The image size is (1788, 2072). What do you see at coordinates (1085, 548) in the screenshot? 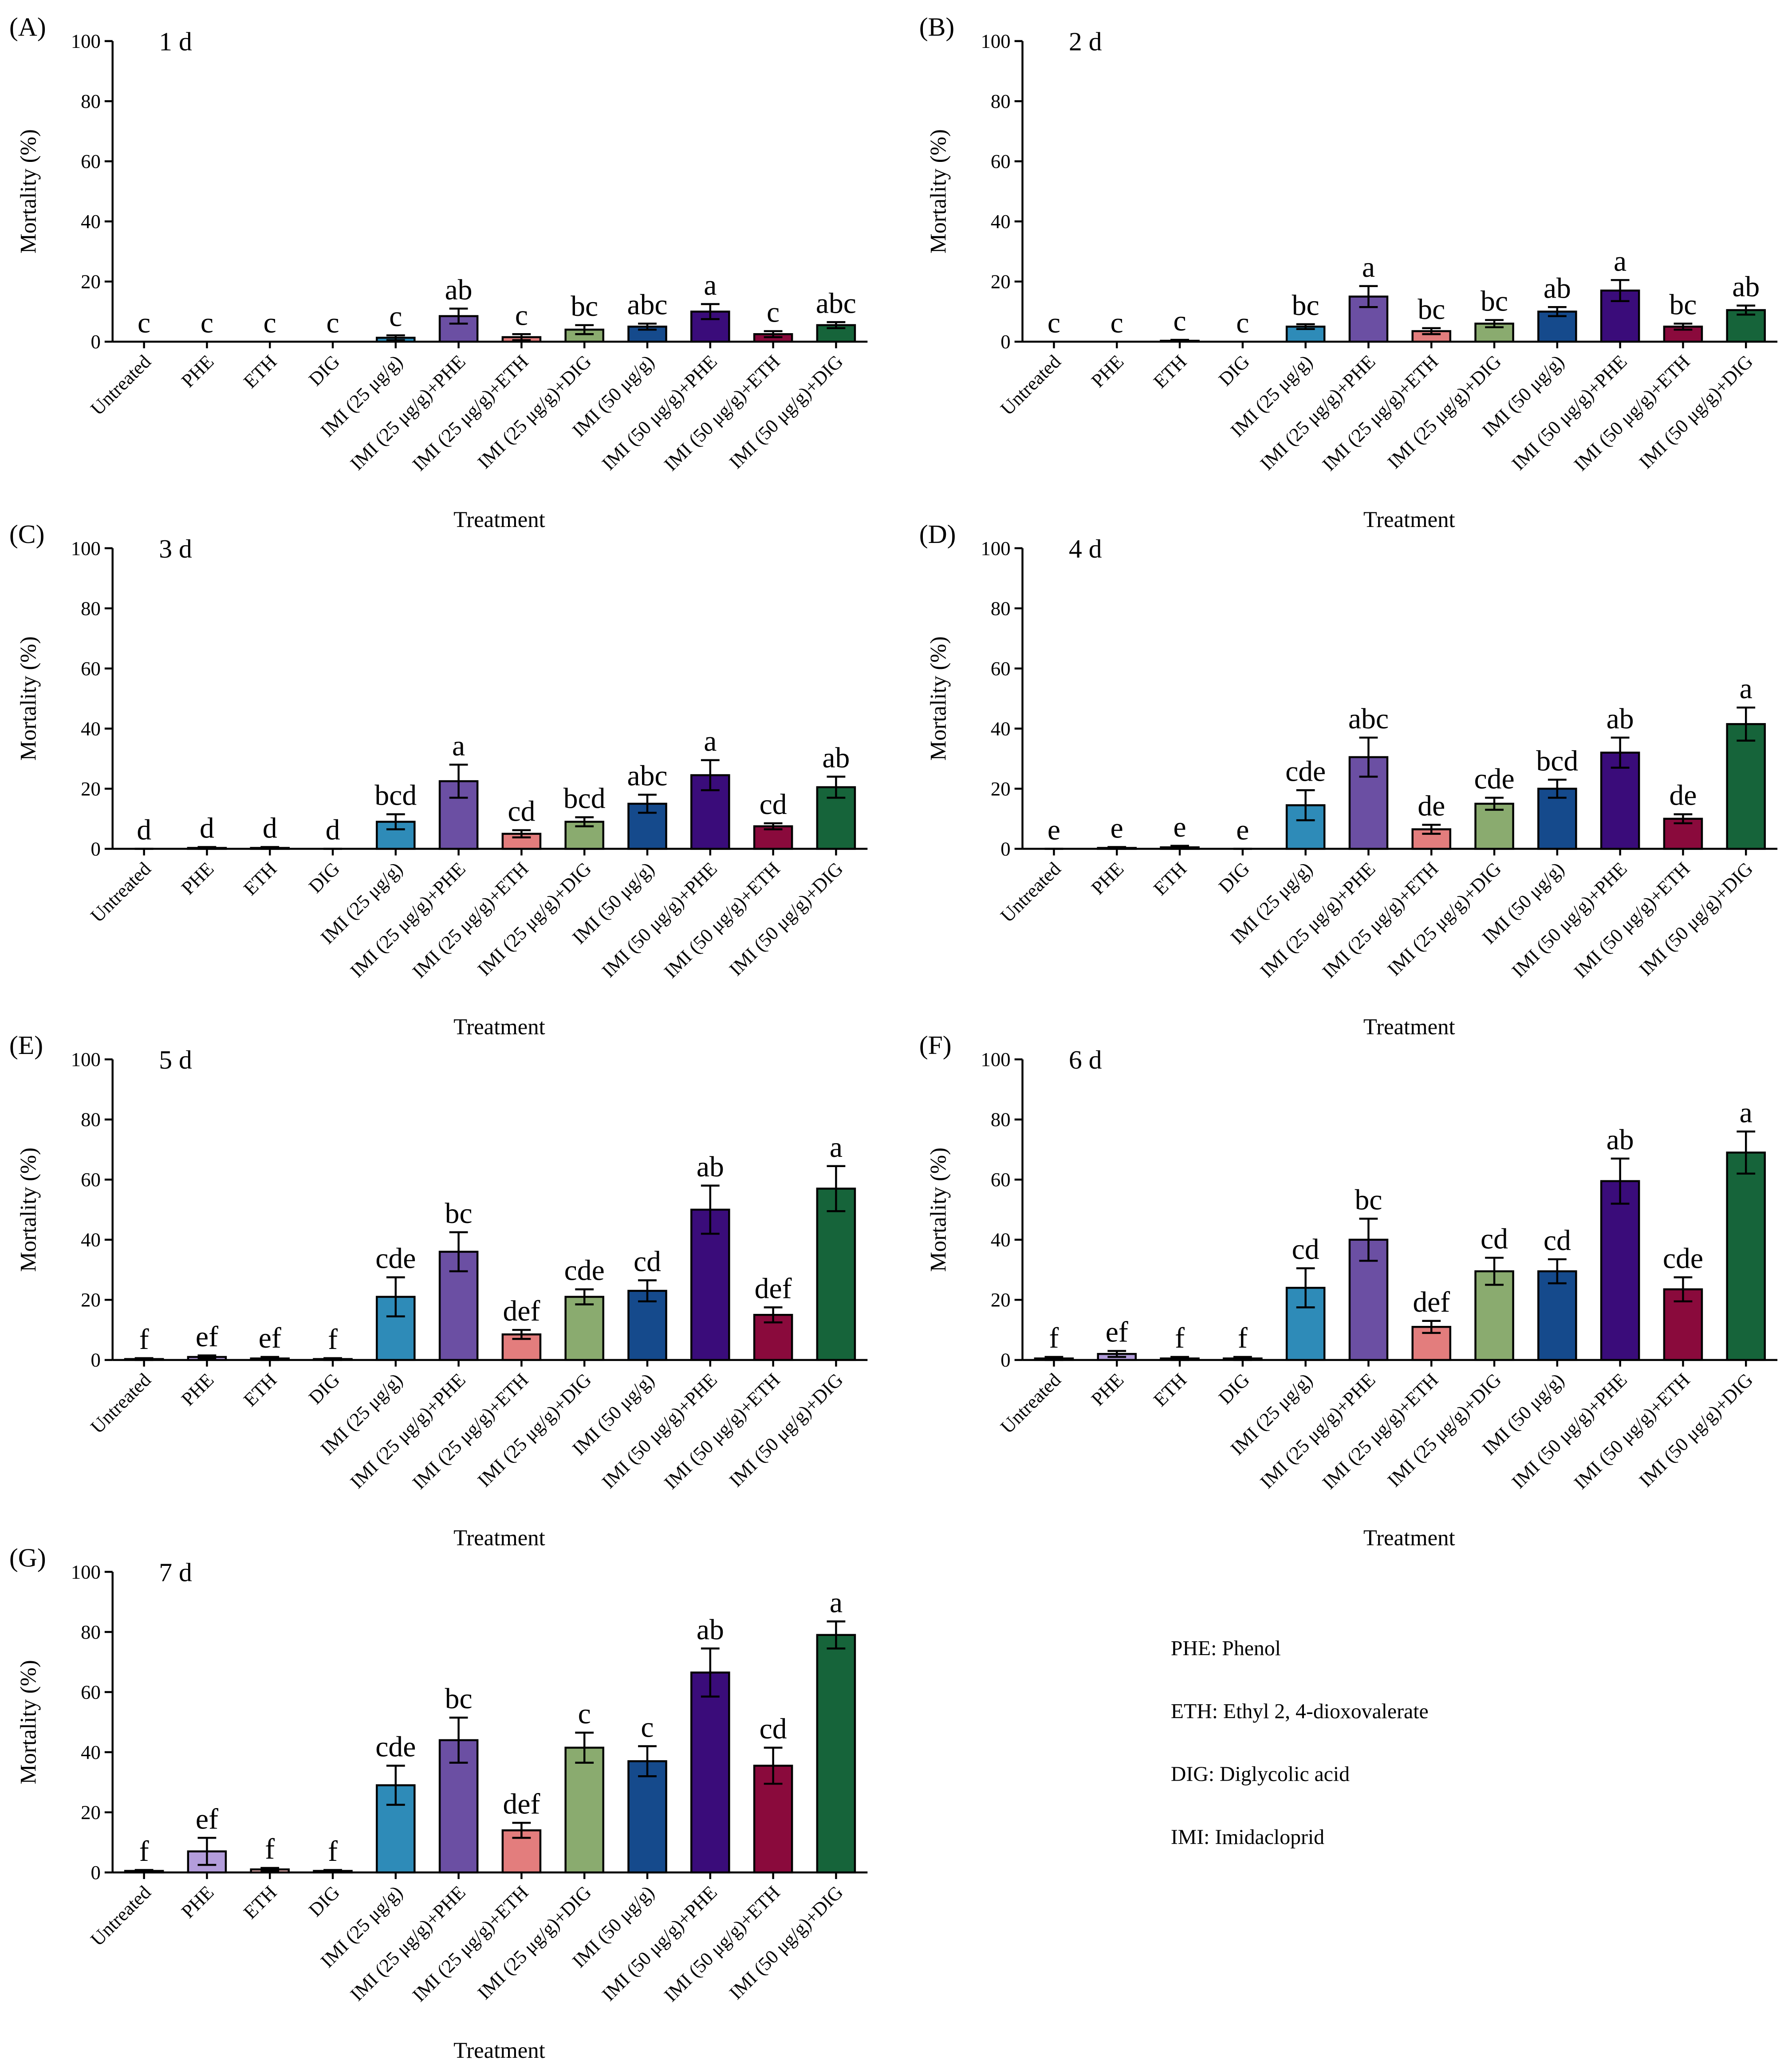
I see `panel-title: 4 d` at bounding box center [1085, 548].